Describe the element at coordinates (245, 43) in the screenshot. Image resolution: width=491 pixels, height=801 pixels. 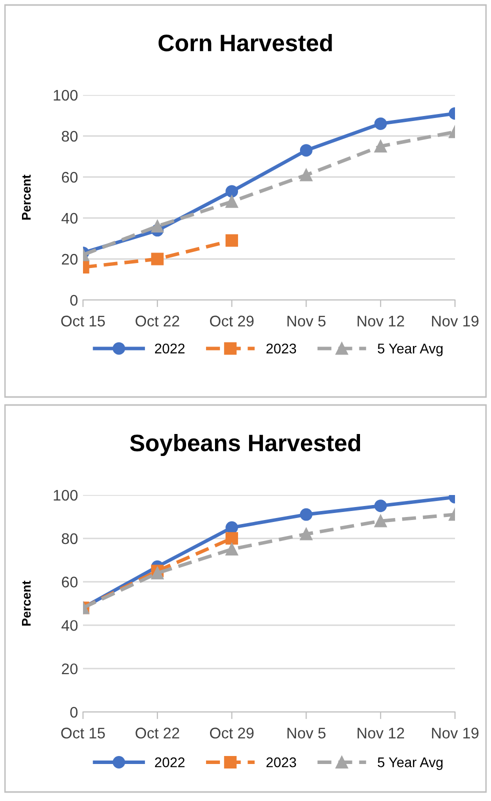
I see `chart-title: Corn Harvested` at that location.